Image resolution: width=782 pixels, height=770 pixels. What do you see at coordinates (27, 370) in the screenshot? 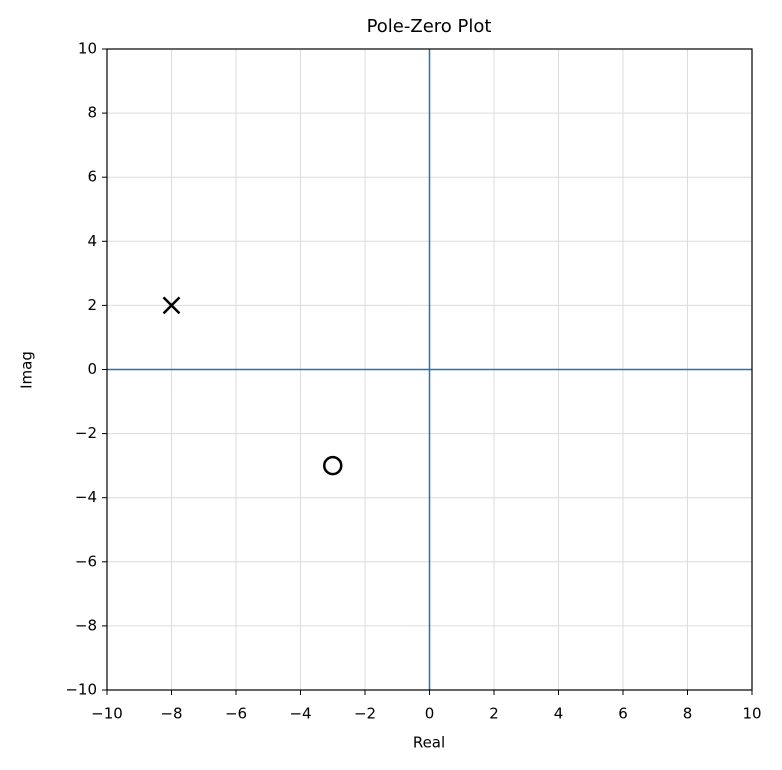
I see `y-axis-label: Imag` at bounding box center [27, 370].